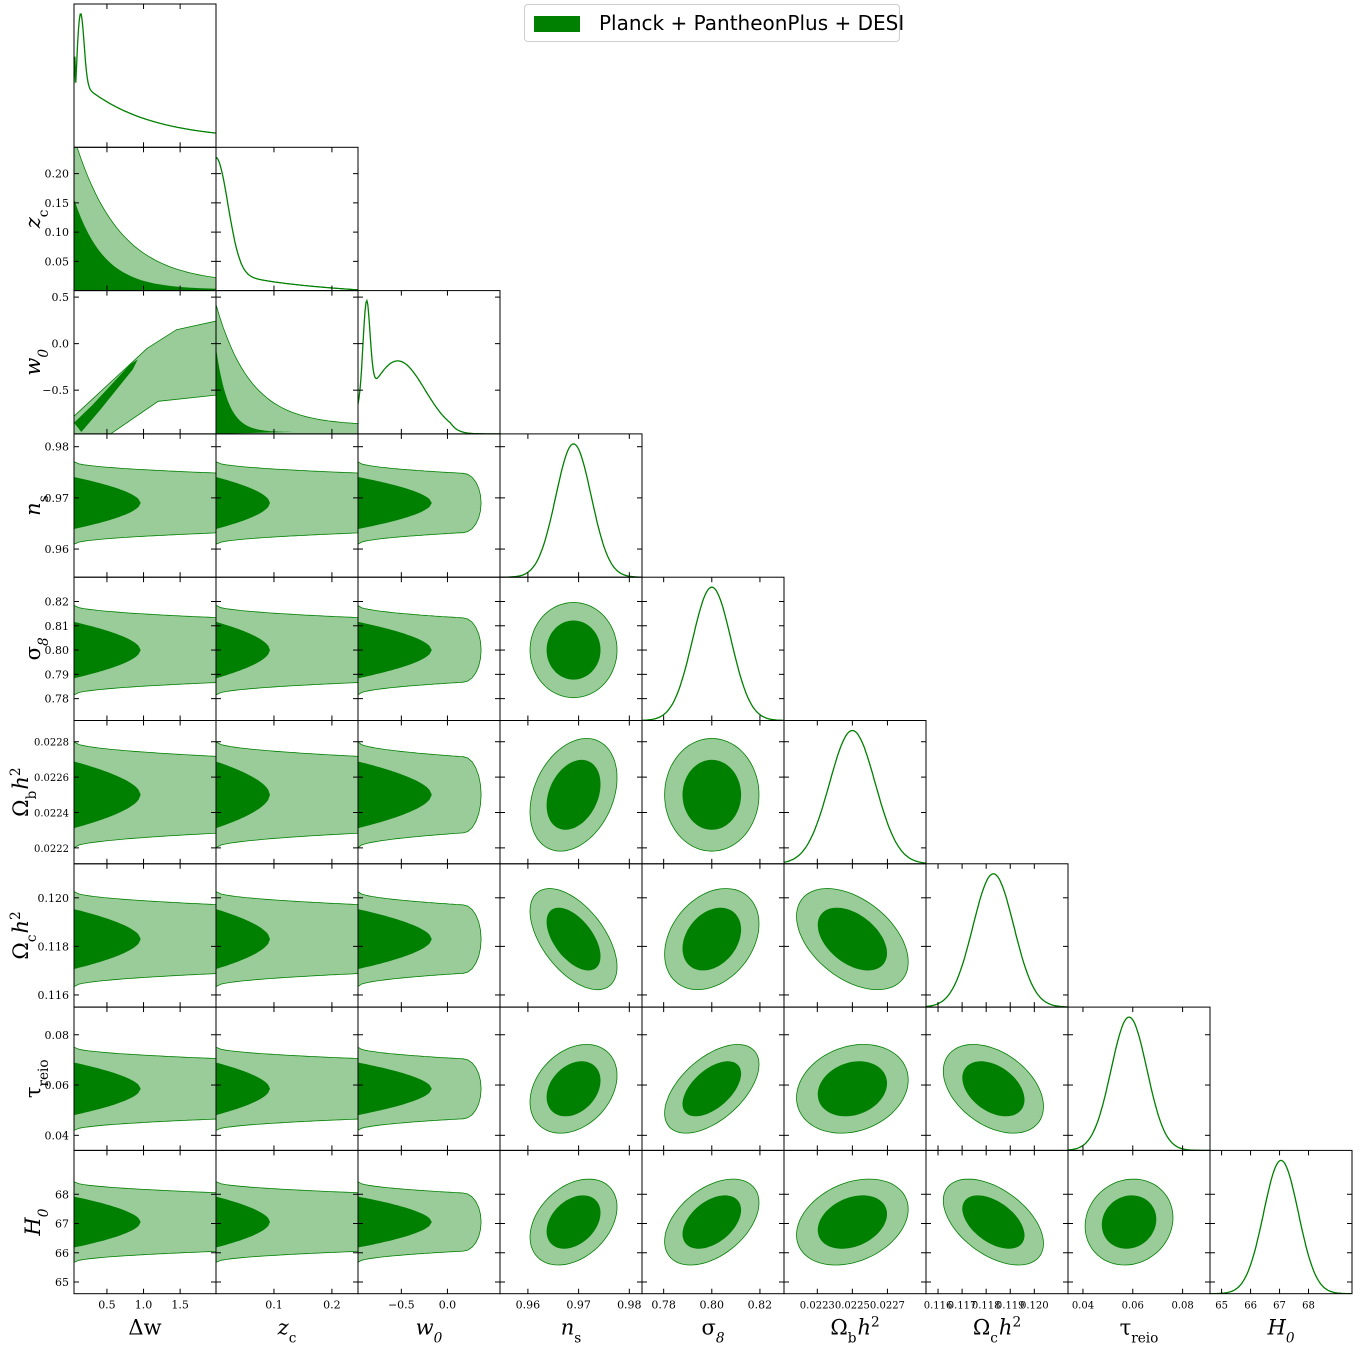 The height and width of the screenshot is (1349, 1364). Describe the element at coordinates (287, 795) in the screenshot. I see `contour-outer-zc-obh2` at that location.